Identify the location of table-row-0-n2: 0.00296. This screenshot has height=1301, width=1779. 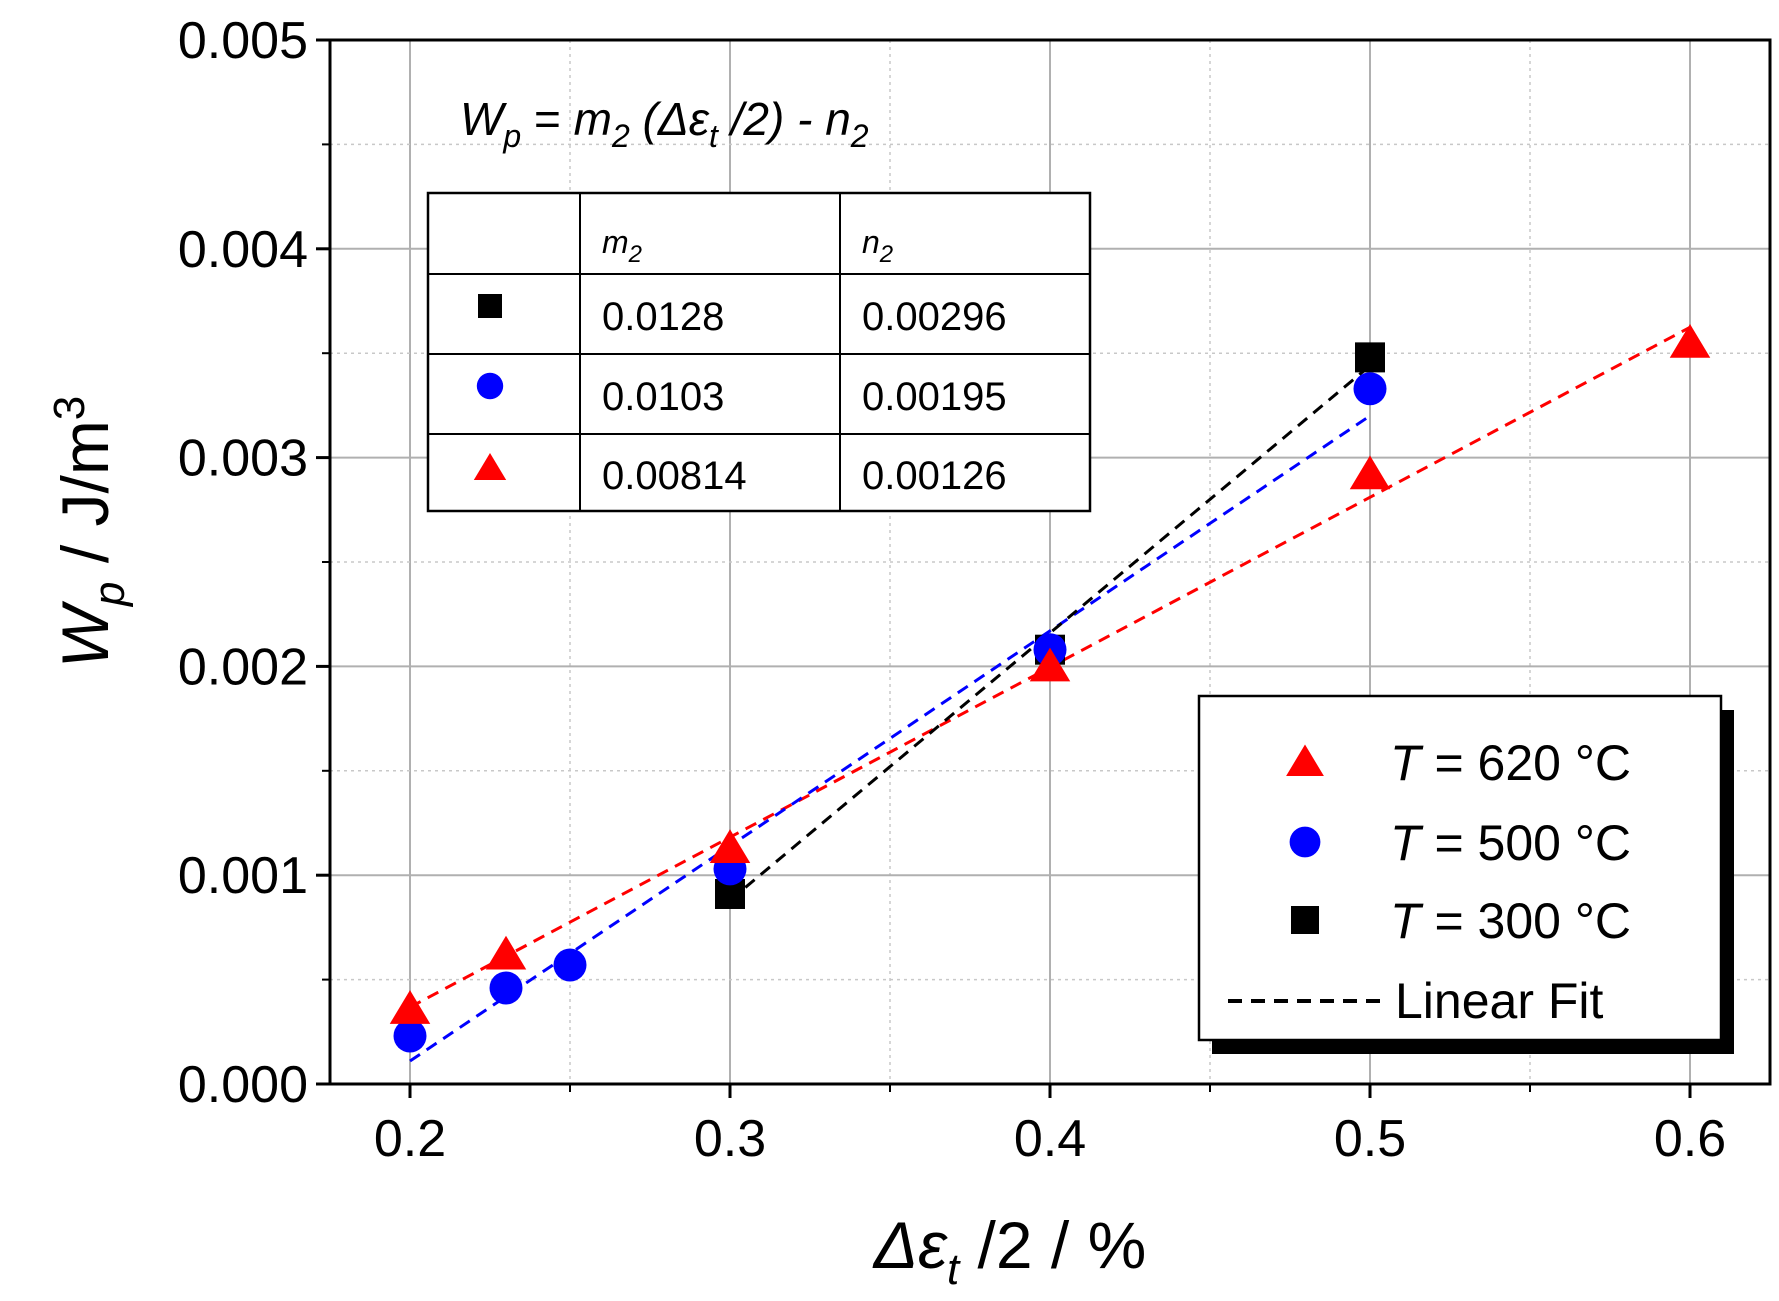
(934, 317).